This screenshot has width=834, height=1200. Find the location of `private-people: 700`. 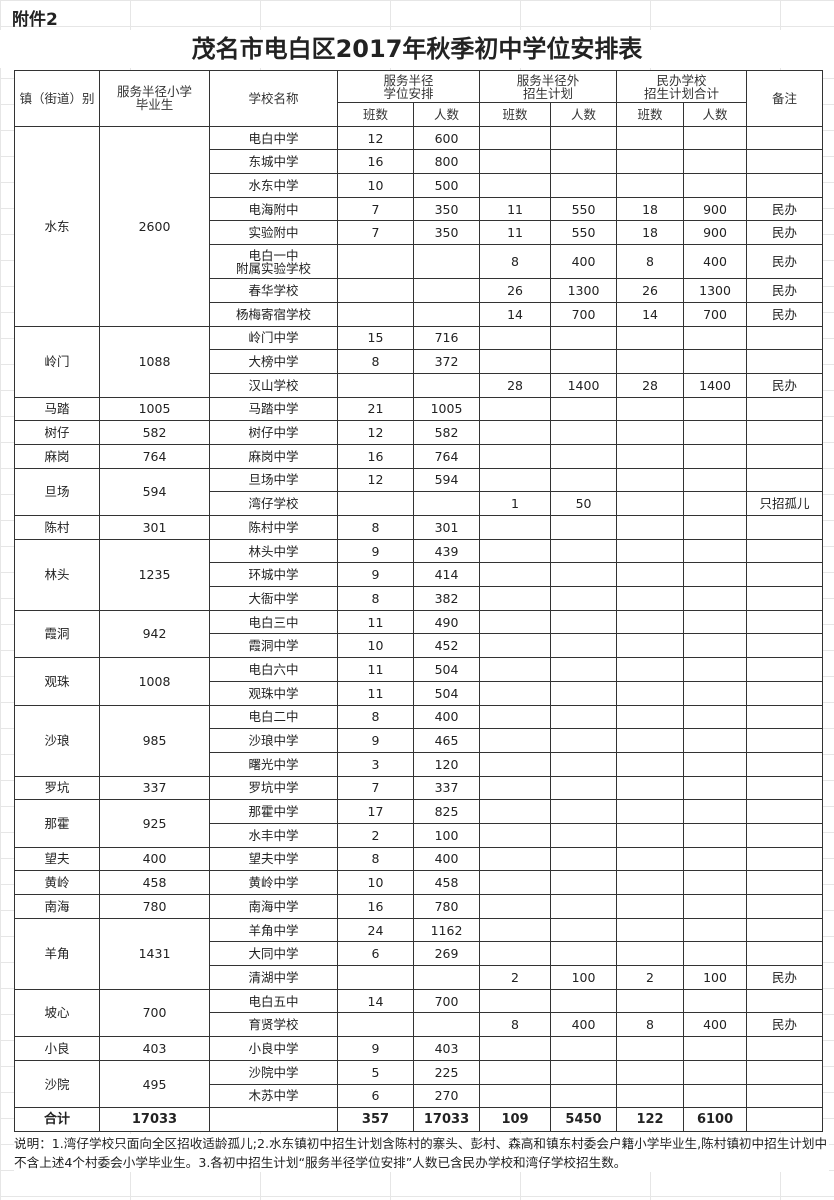

private-people: 700 is located at coordinates (715, 314).